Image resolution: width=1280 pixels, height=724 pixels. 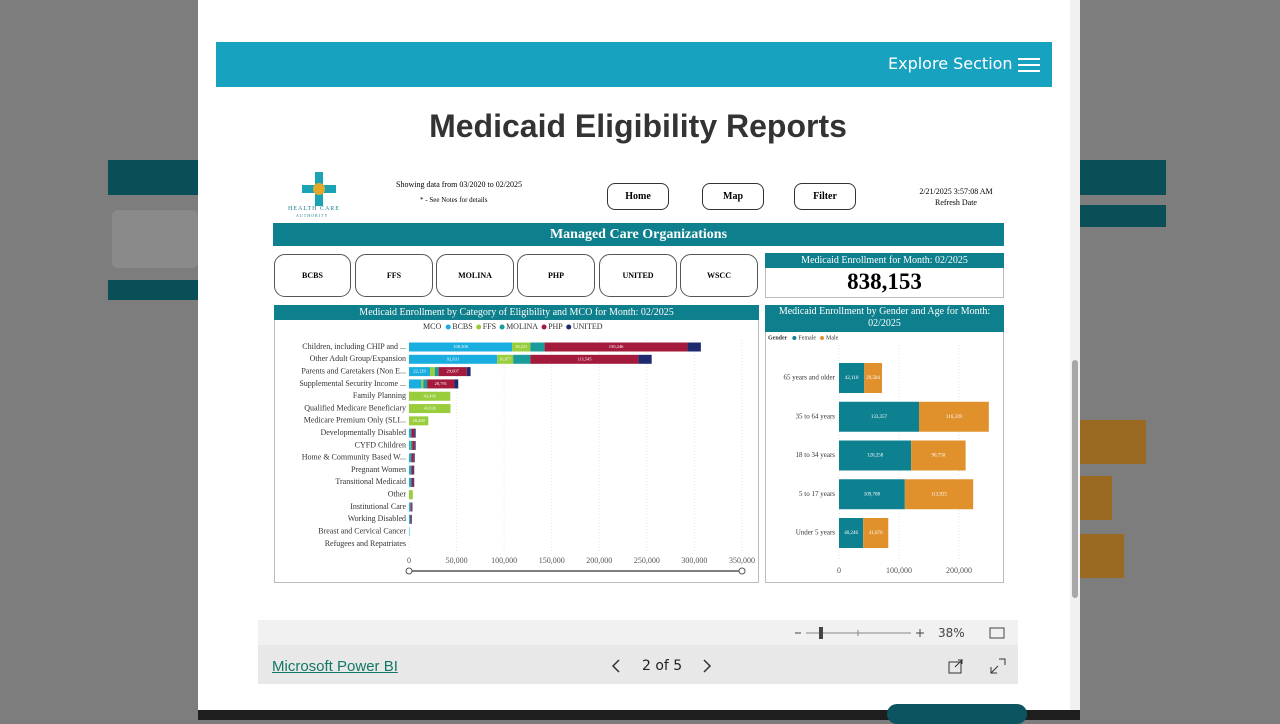 What do you see at coordinates (884, 260) in the screenshot?
I see `kpi-title: Medicaid Enrollment for Month: 02/2025` at bounding box center [884, 260].